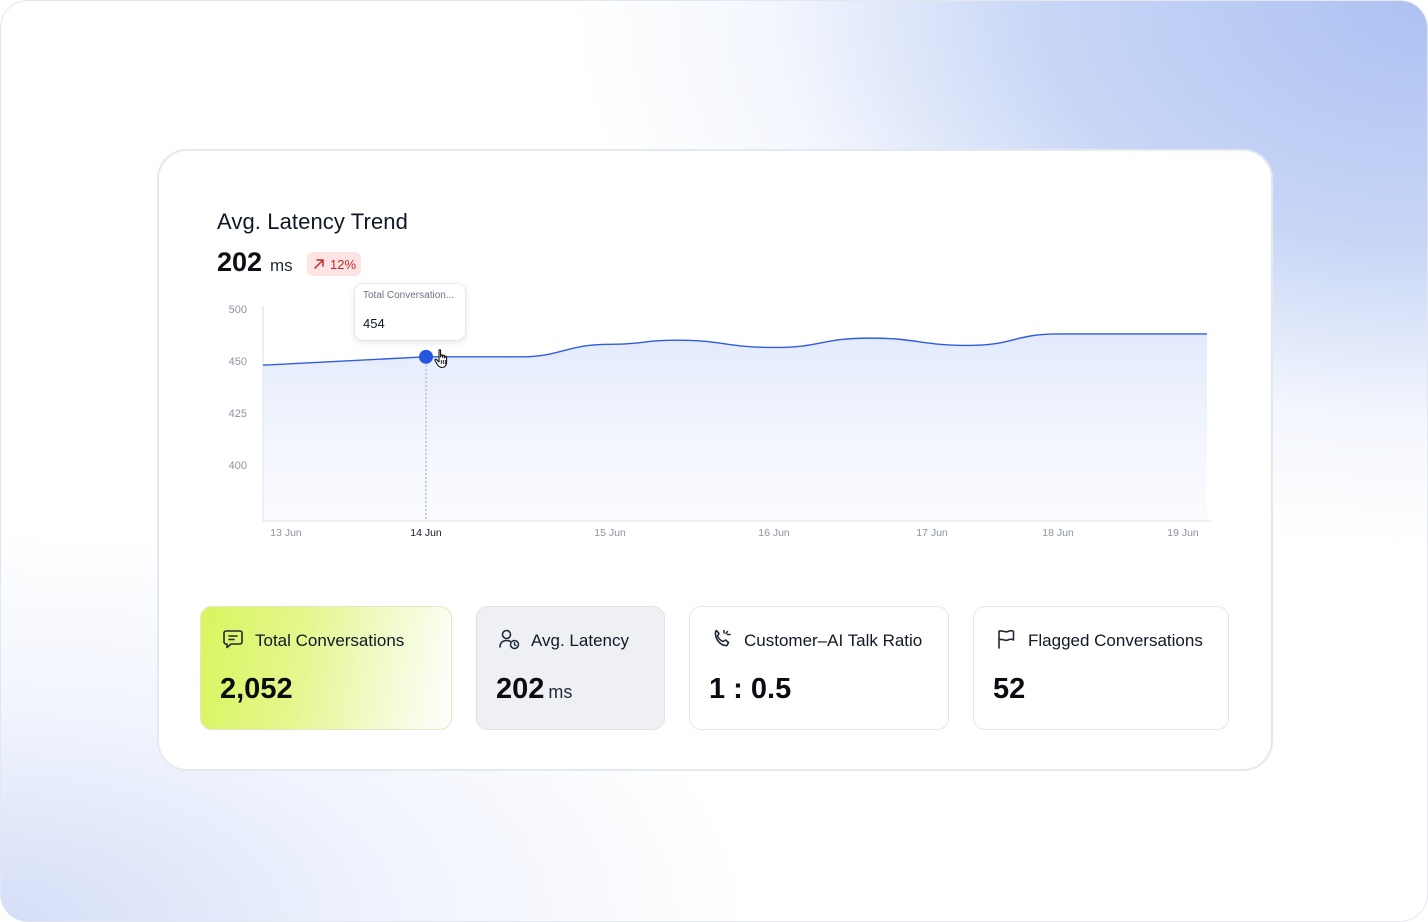  What do you see at coordinates (319, 264) in the screenshot?
I see `arrow-up-right-icon` at bounding box center [319, 264].